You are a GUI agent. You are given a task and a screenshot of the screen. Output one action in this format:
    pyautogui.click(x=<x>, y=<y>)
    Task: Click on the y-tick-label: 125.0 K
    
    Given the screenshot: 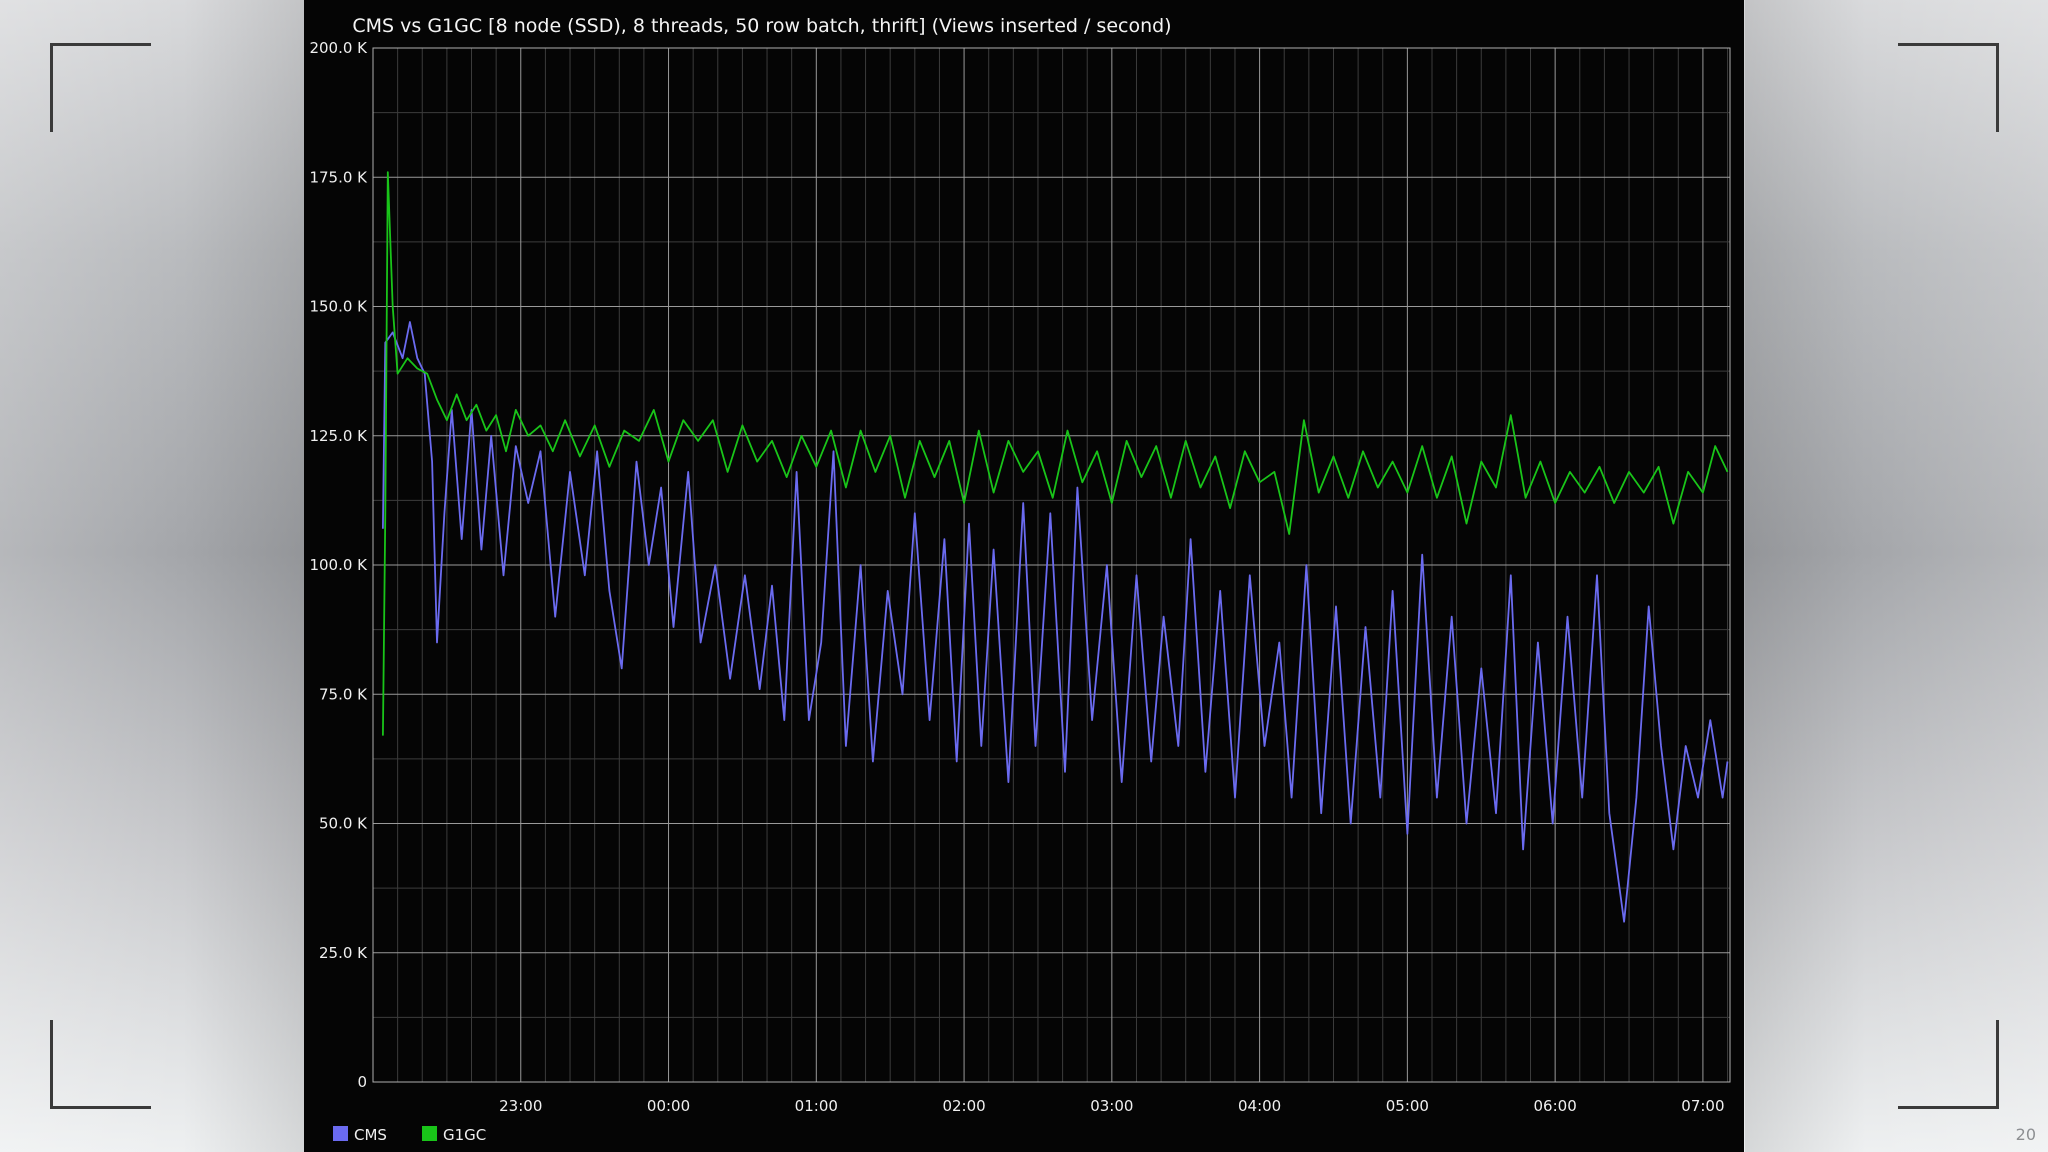 What is the action you would take?
    pyautogui.click(x=338, y=436)
    